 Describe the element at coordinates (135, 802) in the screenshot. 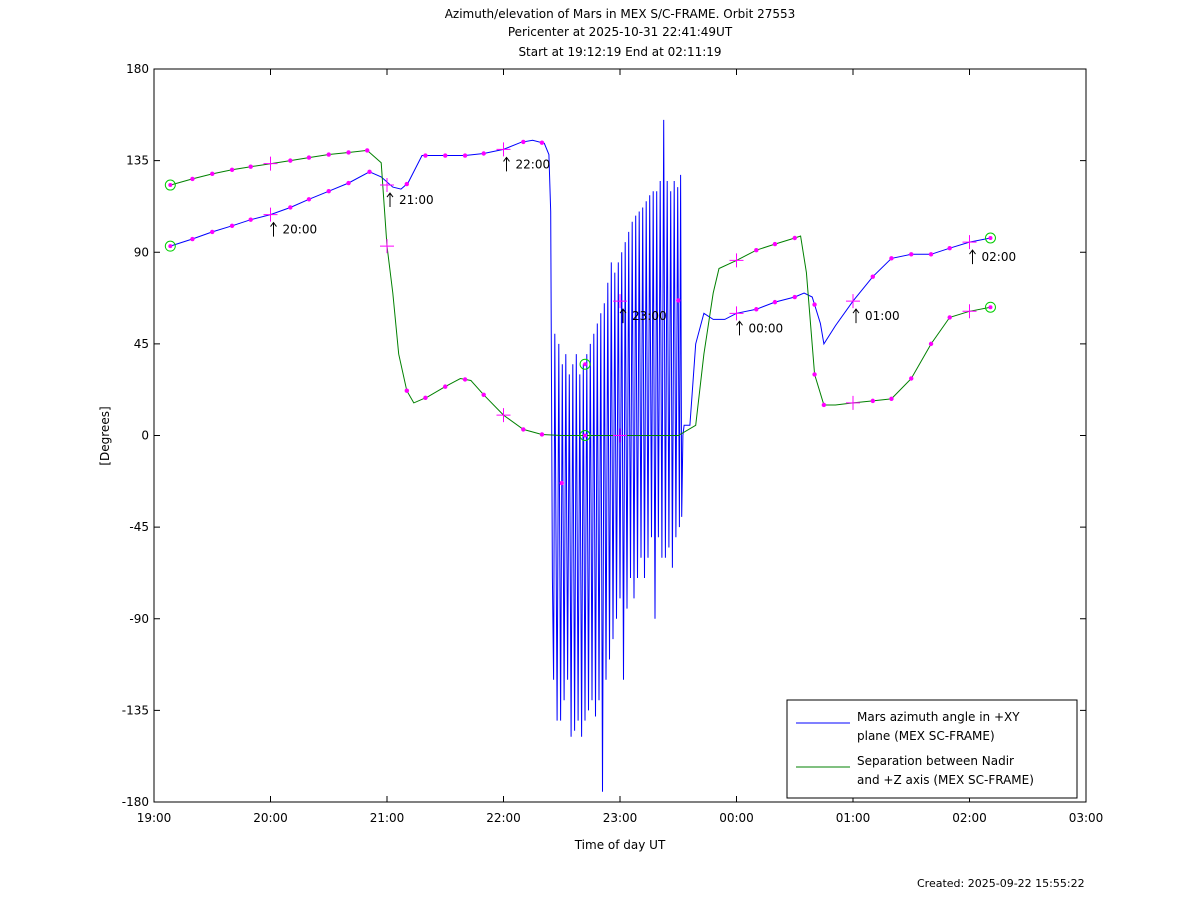

I see `y-tick-label: -180` at that location.